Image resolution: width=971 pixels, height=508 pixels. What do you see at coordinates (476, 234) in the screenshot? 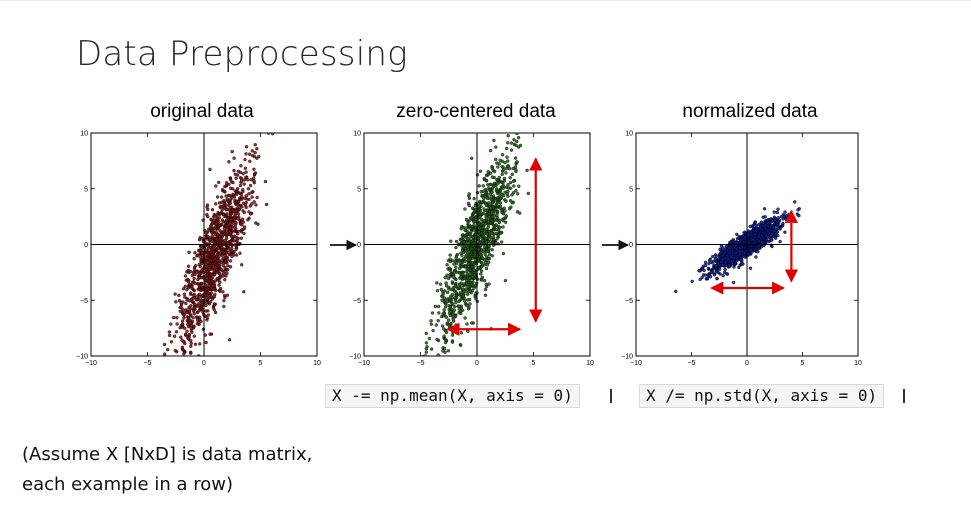
I see `scatter-points` at bounding box center [476, 234].